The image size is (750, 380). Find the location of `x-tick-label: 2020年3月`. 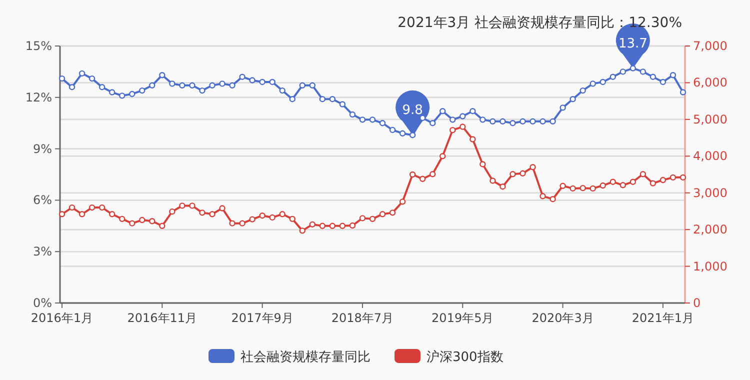

x-tick-label: 2020年3月 is located at coordinates (563, 318).